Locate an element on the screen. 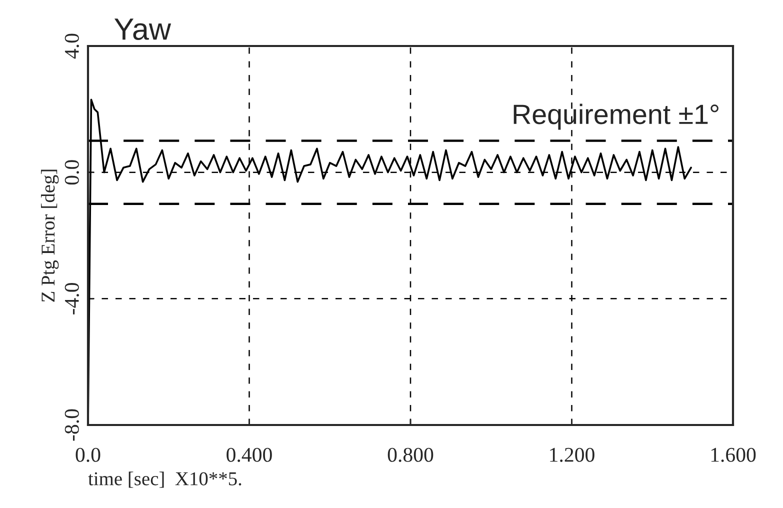 The image size is (783, 508). x-tick-label: 0.800 is located at coordinates (411, 455).